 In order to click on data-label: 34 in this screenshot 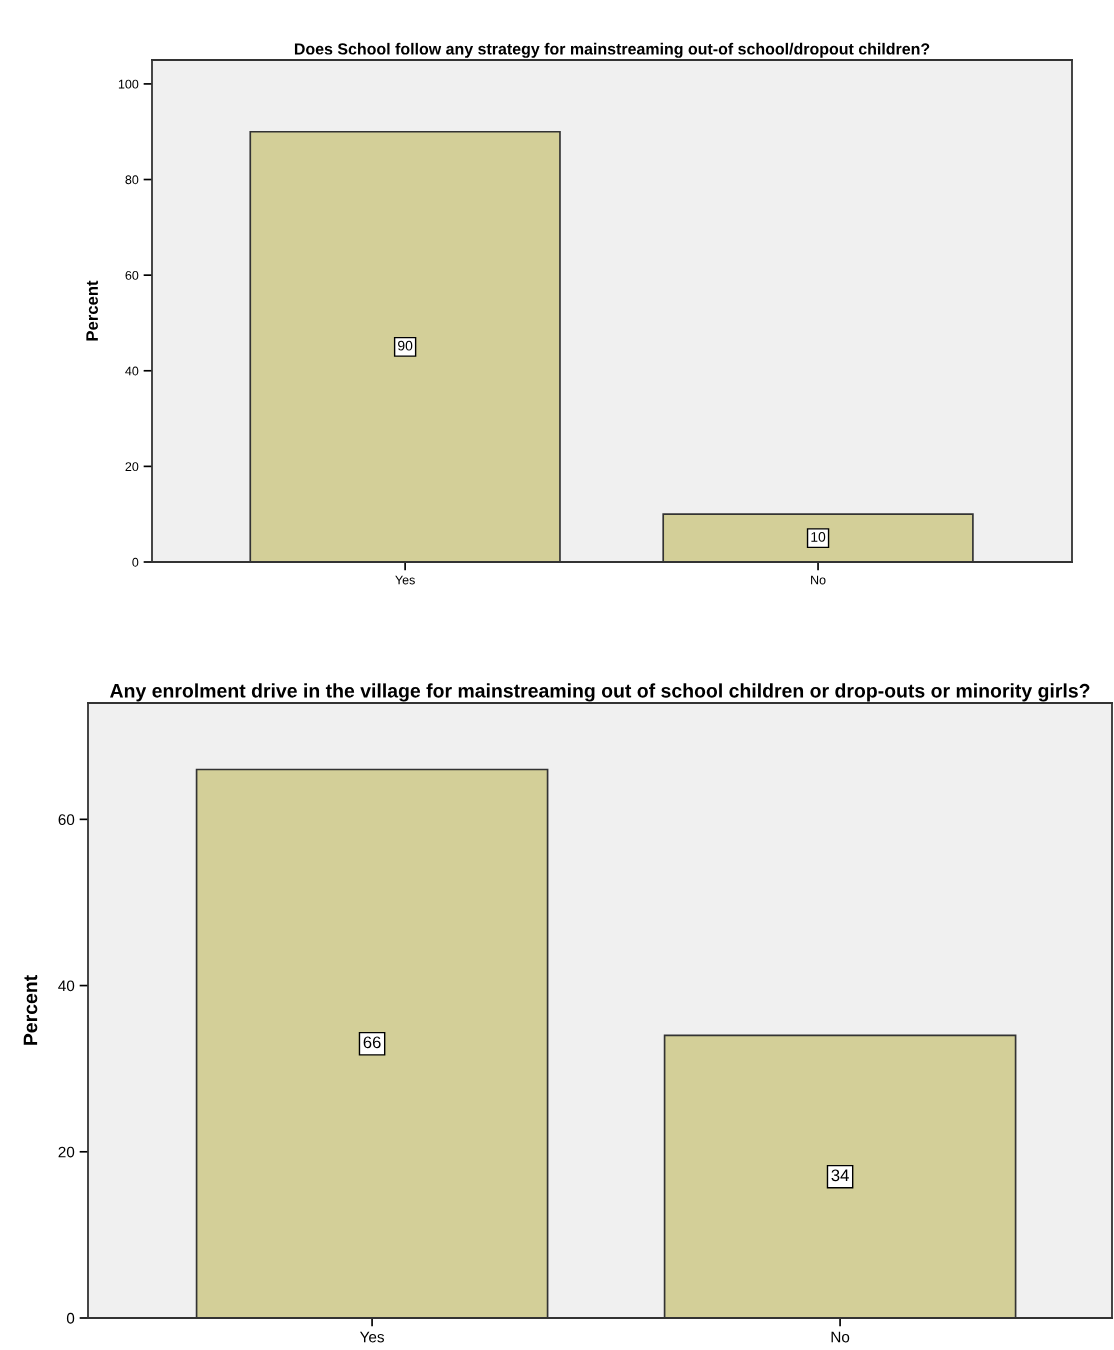, I will do `click(840, 1175)`.